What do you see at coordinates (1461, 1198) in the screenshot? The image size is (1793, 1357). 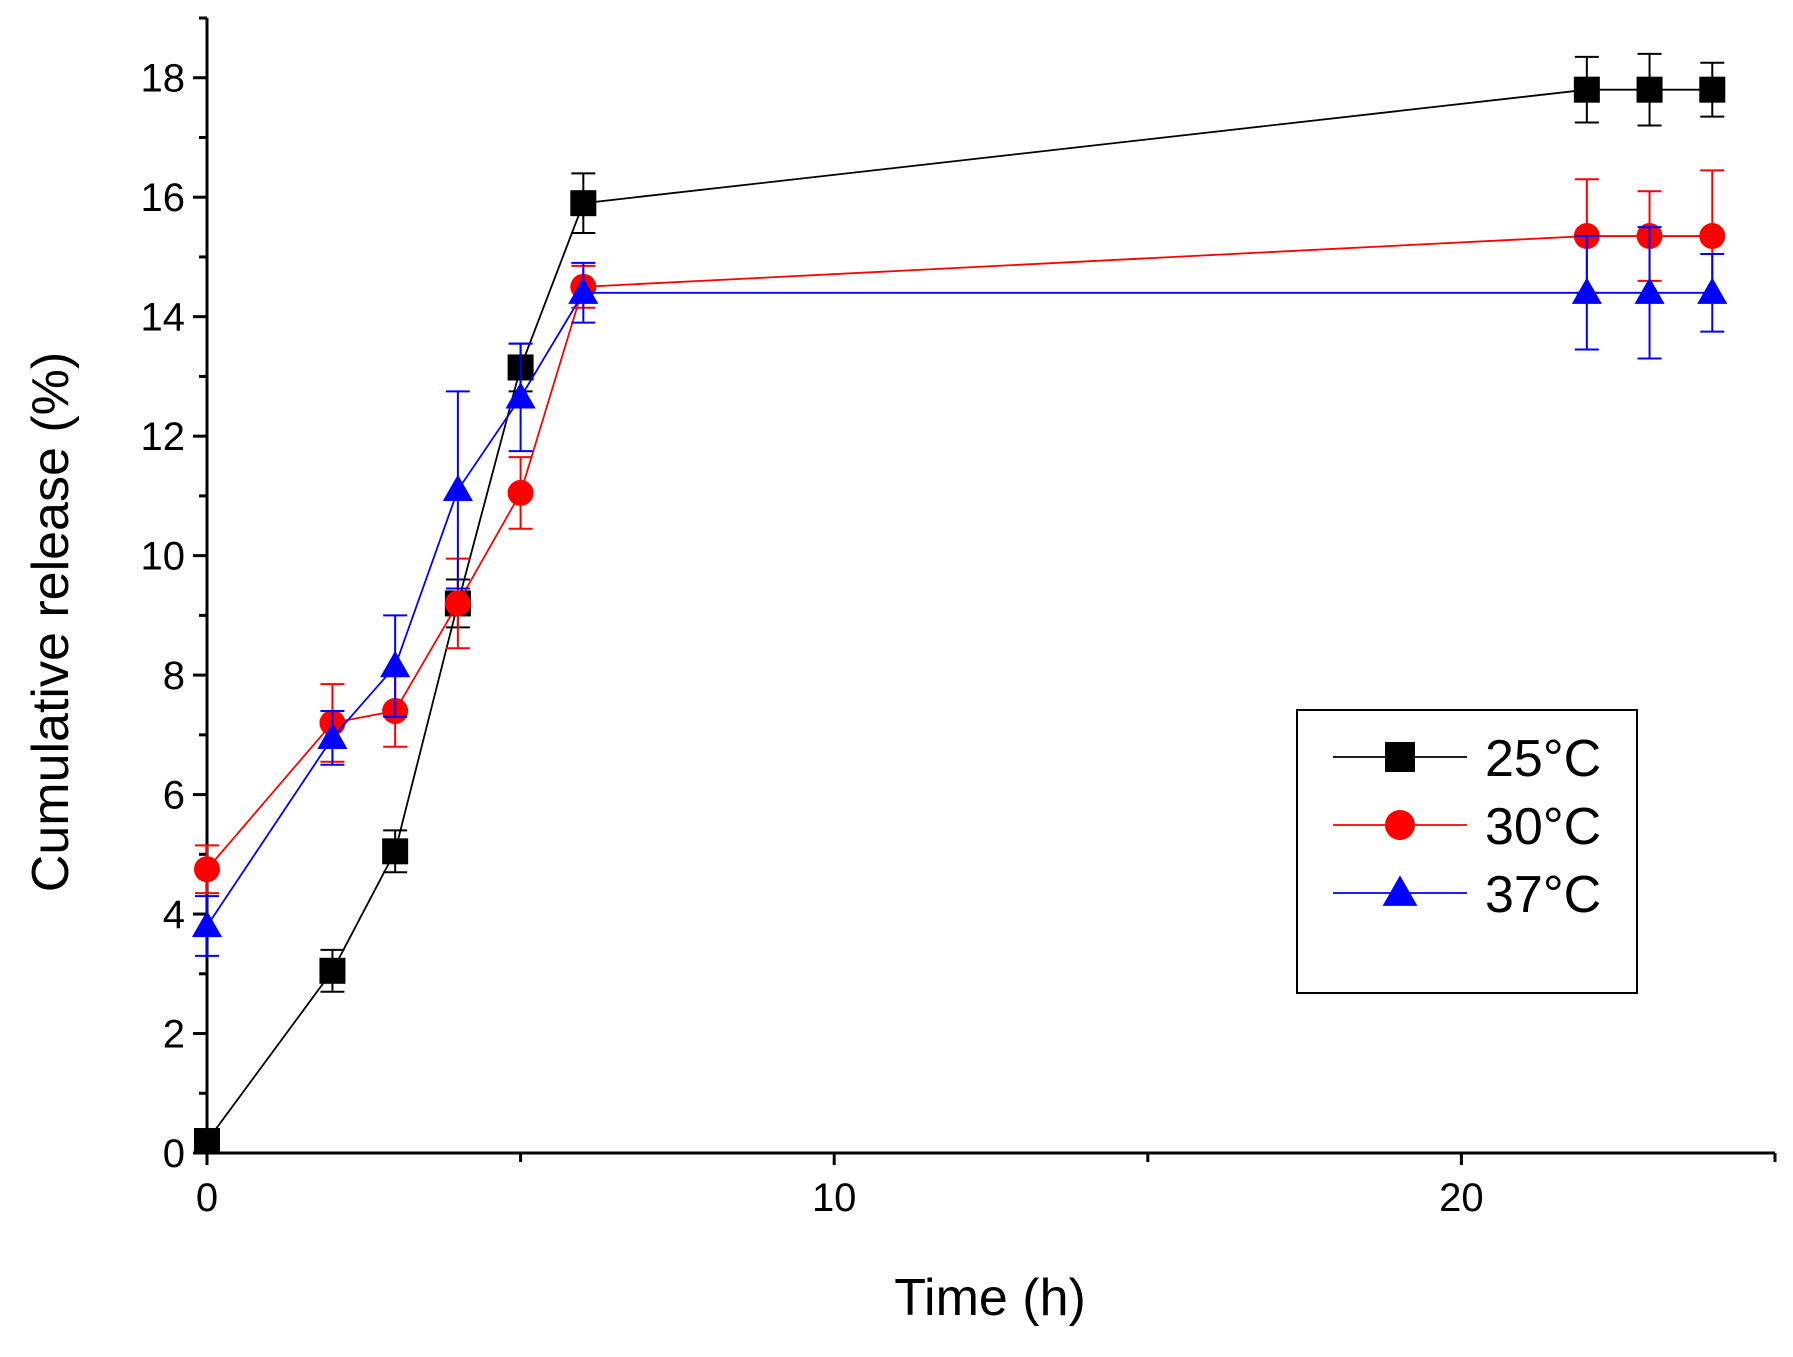 I see `x-tick-label: 20` at bounding box center [1461, 1198].